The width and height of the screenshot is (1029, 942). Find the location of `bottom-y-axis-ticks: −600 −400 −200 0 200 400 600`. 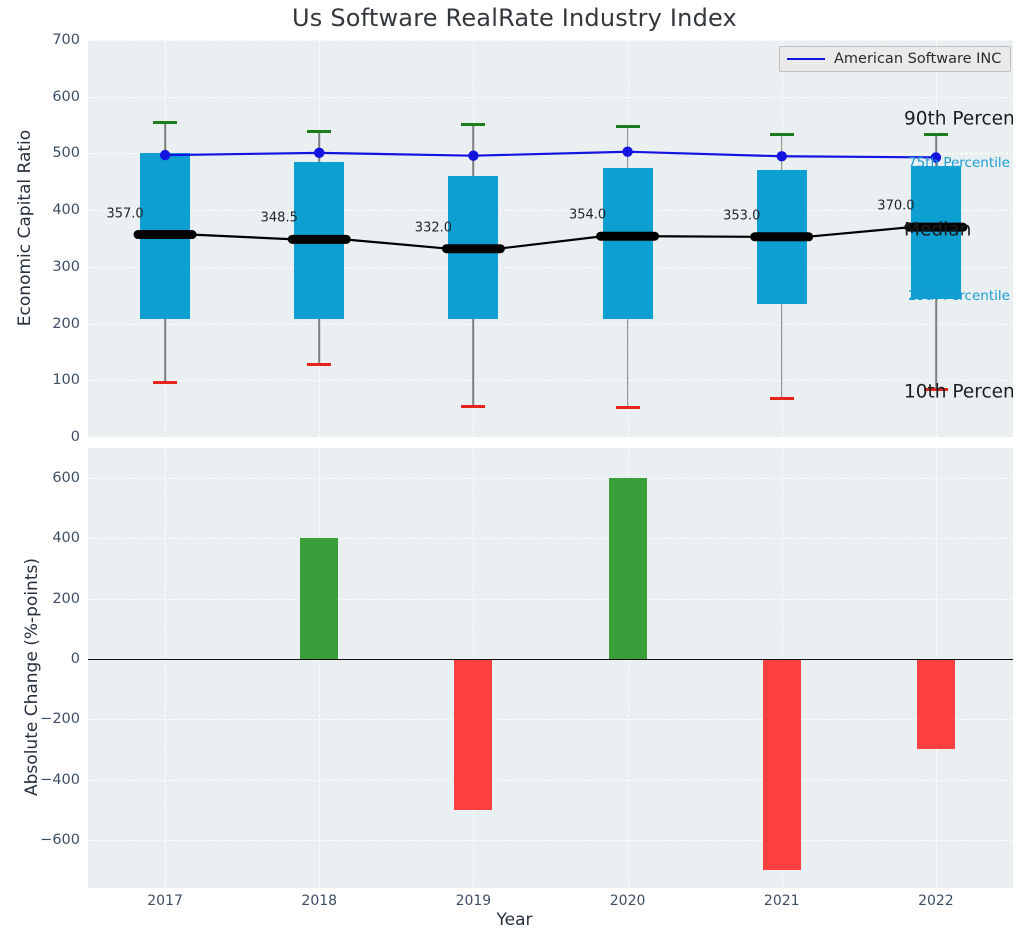

bottom-y-axis-ticks: −600 −400 −200 0 200 400 600 is located at coordinates (40, 668).